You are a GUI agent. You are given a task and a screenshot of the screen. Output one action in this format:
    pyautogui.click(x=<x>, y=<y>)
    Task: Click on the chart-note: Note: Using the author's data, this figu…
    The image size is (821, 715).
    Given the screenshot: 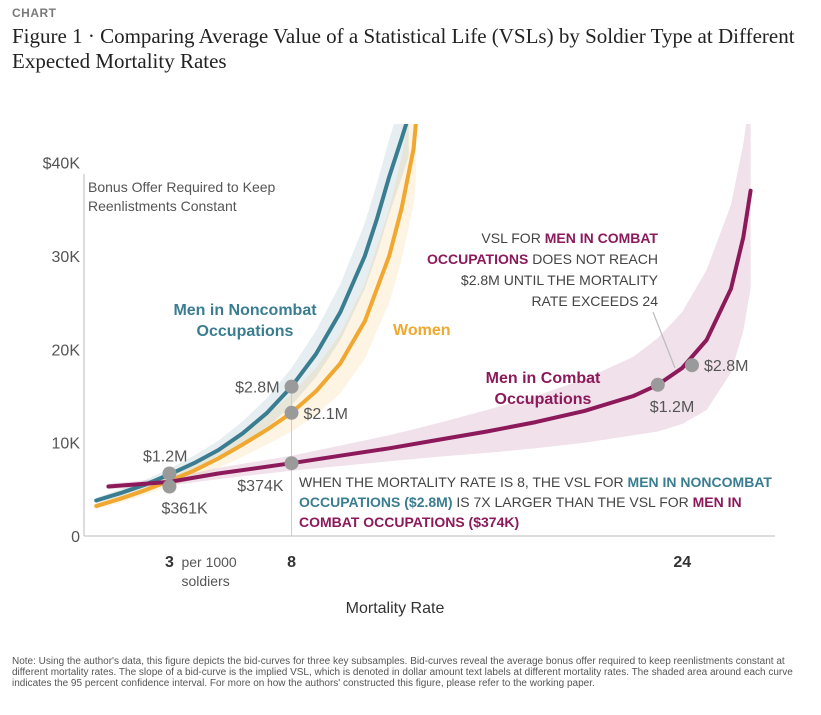 What is the action you would take?
    pyautogui.click(x=402, y=672)
    